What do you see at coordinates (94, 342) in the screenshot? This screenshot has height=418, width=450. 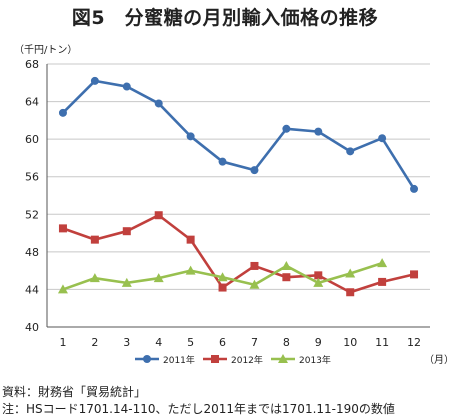 I see `x-tick-label: 2` at bounding box center [94, 342].